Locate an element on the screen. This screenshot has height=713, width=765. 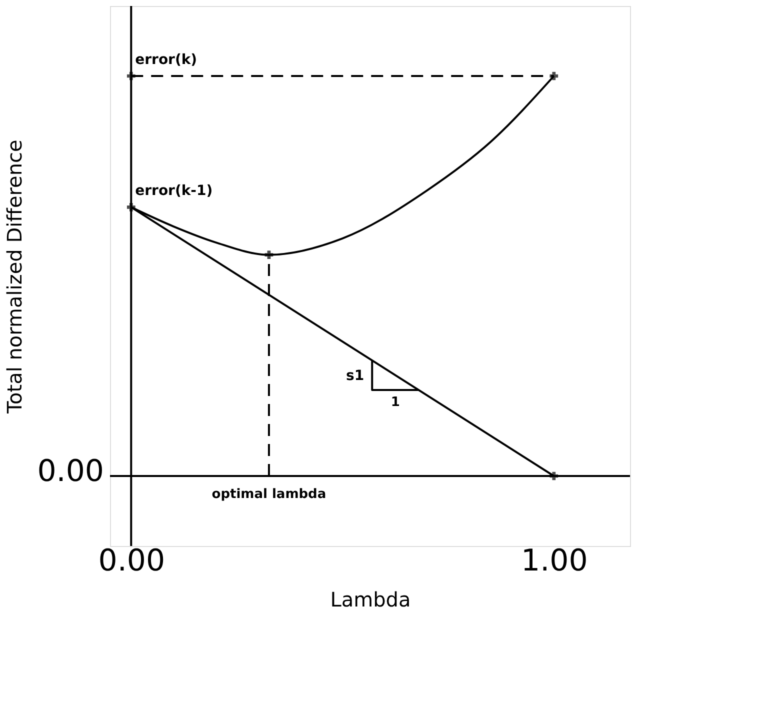
annotation: error(k-1) is located at coordinates (174, 191).